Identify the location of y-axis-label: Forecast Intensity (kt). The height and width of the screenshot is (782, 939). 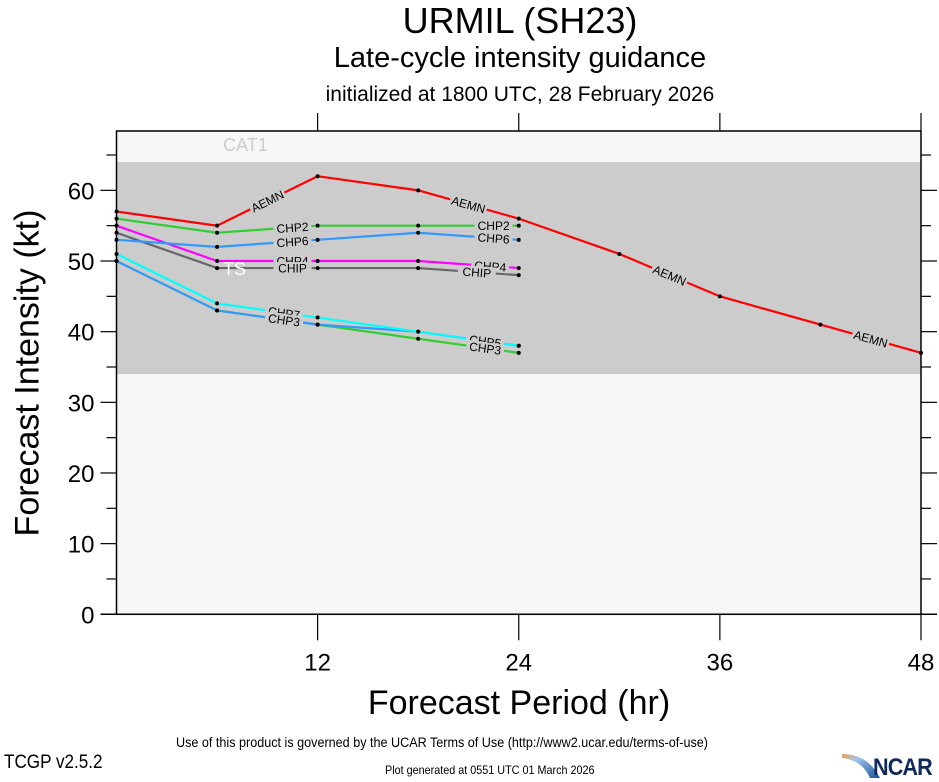
(27, 373).